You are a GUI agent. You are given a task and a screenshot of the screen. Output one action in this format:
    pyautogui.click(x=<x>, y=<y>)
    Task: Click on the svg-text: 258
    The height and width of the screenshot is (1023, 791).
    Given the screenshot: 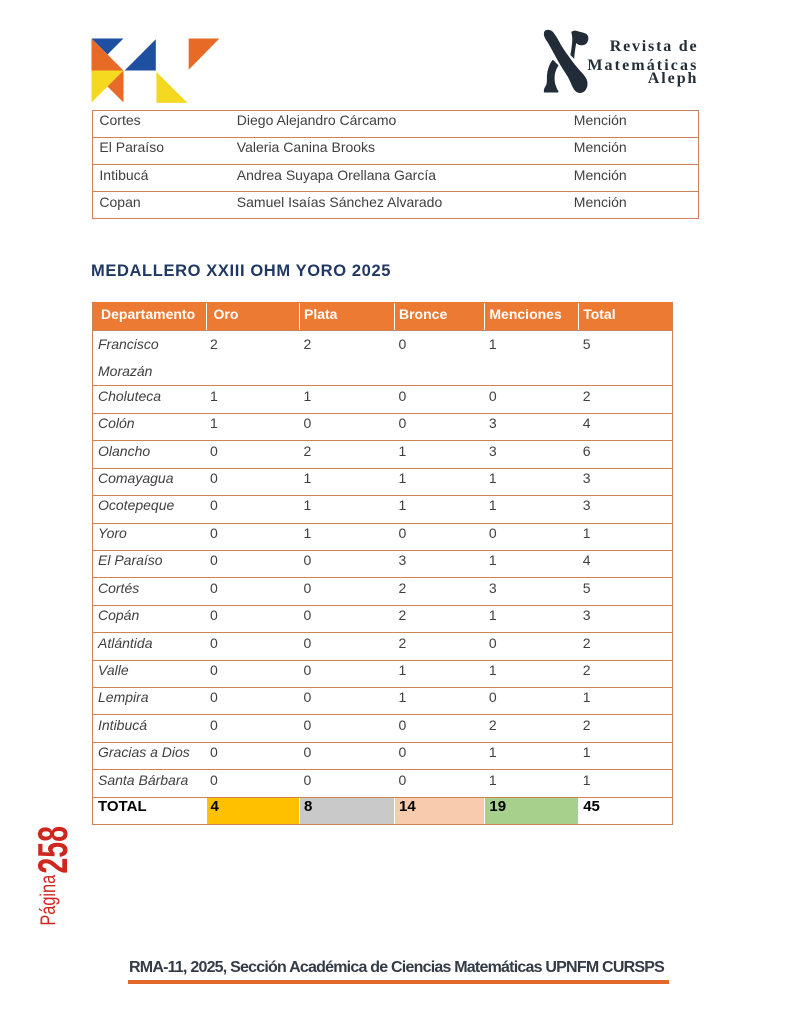 What is the action you would take?
    pyautogui.click(x=52, y=850)
    